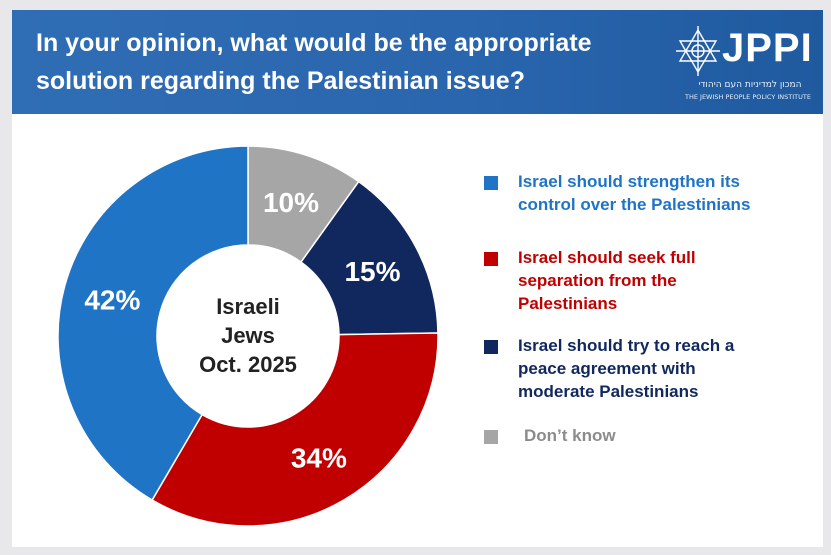  Describe the element at coordinates (767, 48) in the screenshot. I see `logo-wordmark: JPPI` at that location.